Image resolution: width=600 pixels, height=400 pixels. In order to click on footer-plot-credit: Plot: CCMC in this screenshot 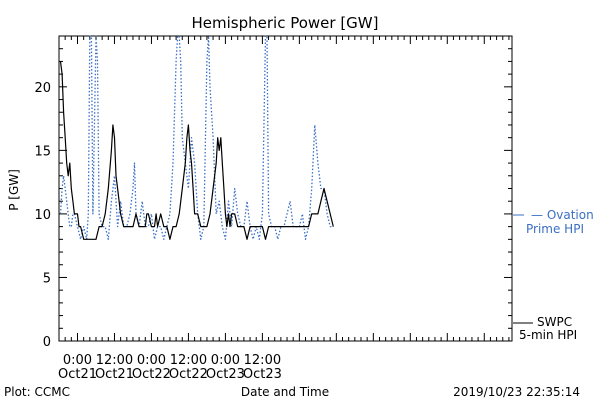, I will do `click(37, 392)`.